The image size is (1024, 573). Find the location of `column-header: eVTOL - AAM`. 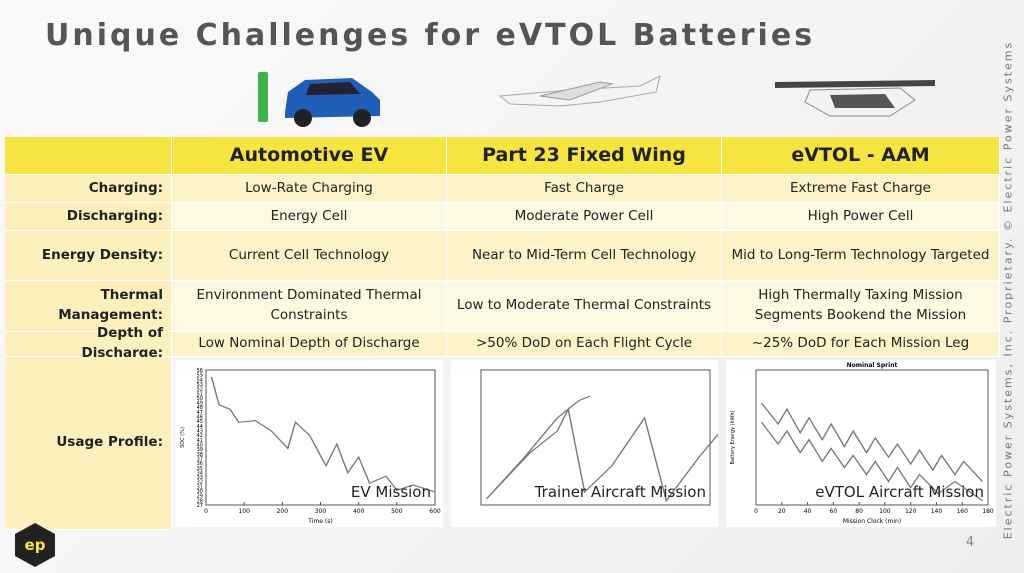

column-header: eVTOL - AAM is located at coordinates (861, 156).